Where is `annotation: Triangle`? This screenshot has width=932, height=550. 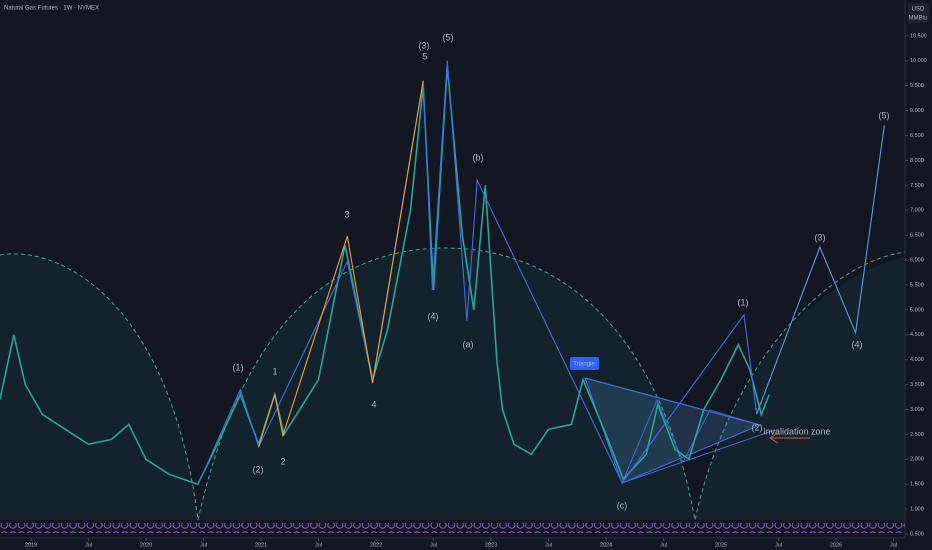
annotation: Triangle is located at coordinates (584, 365).